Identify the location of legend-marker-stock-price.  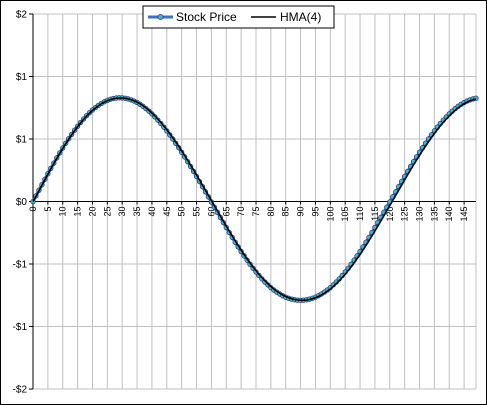
(160, 17).